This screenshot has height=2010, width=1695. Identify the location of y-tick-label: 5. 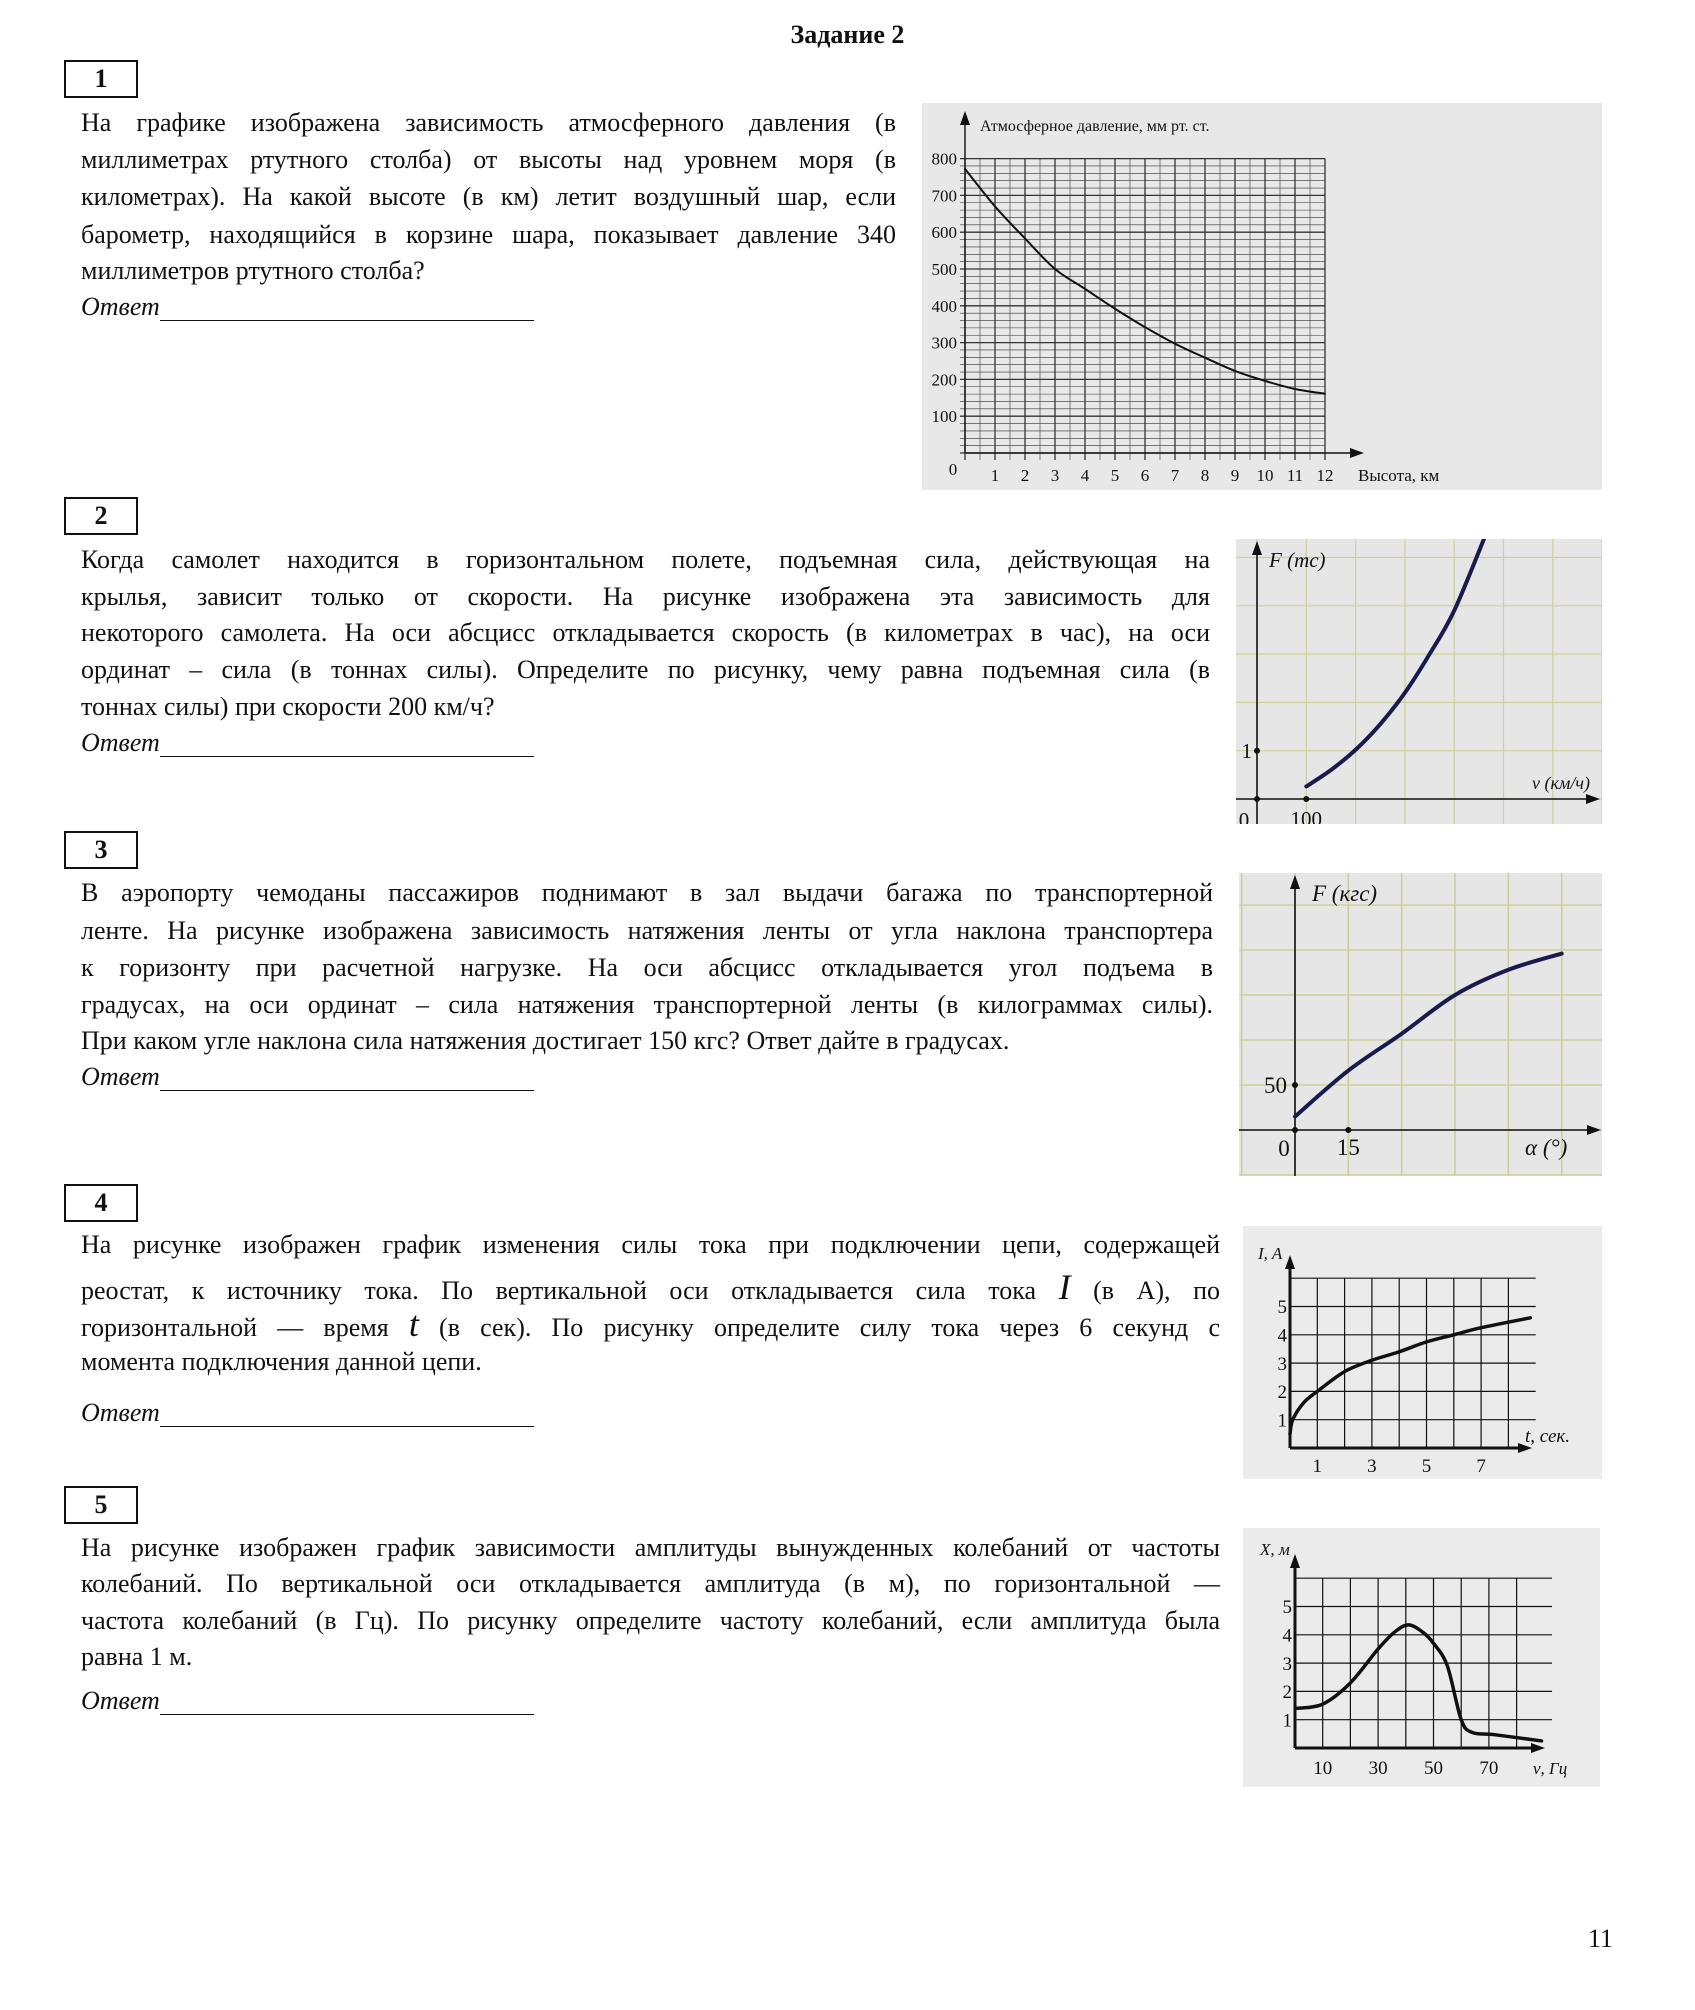
(1283, 1307).